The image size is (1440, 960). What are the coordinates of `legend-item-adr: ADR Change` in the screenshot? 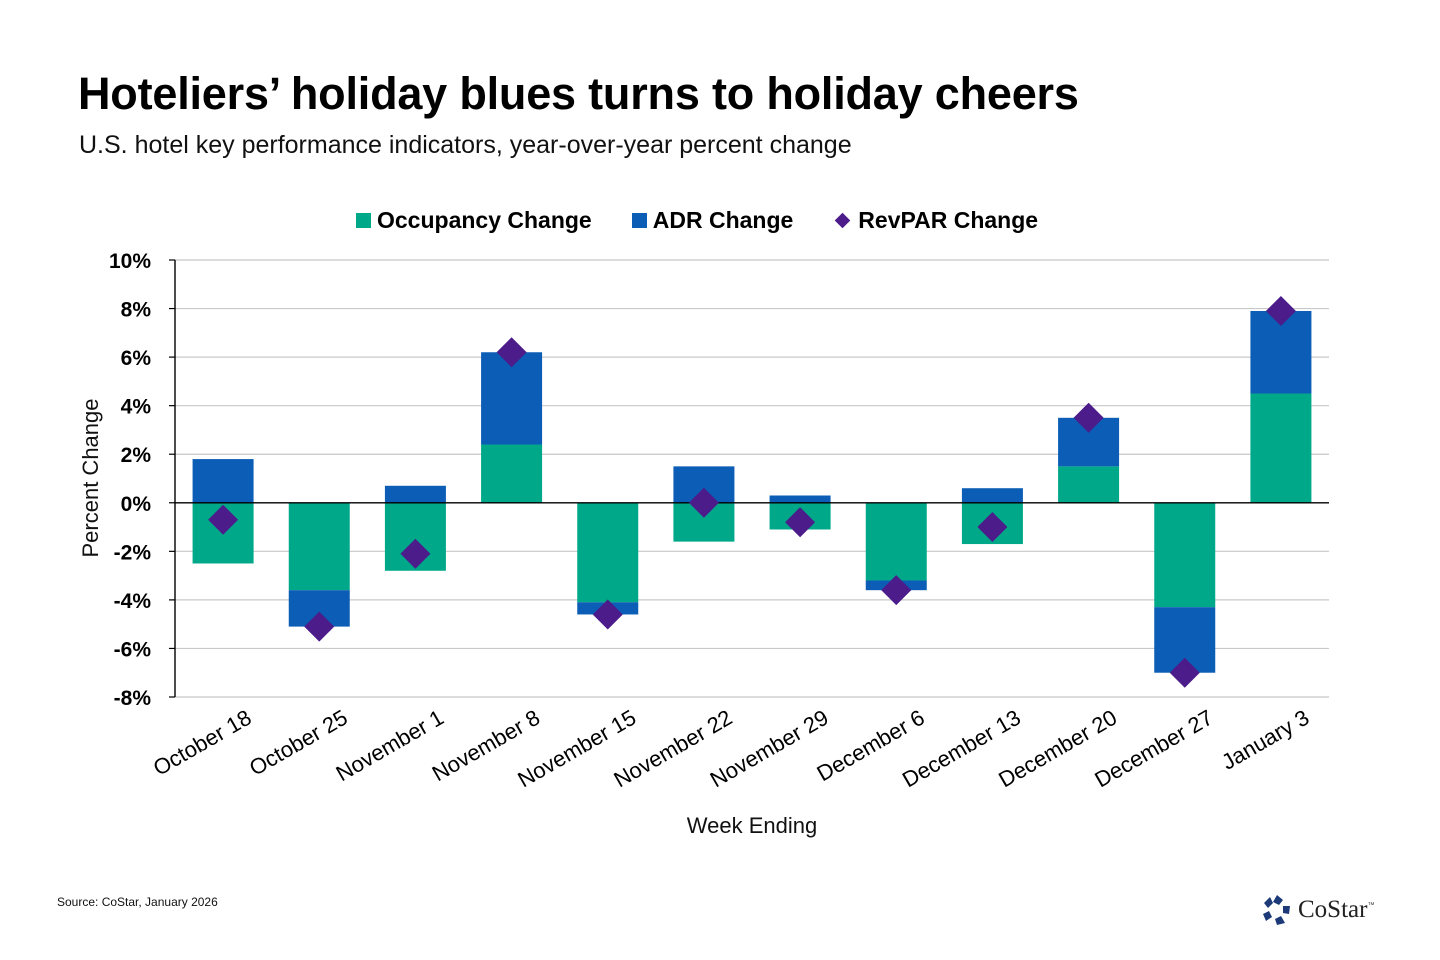 It's located at (712, 220).